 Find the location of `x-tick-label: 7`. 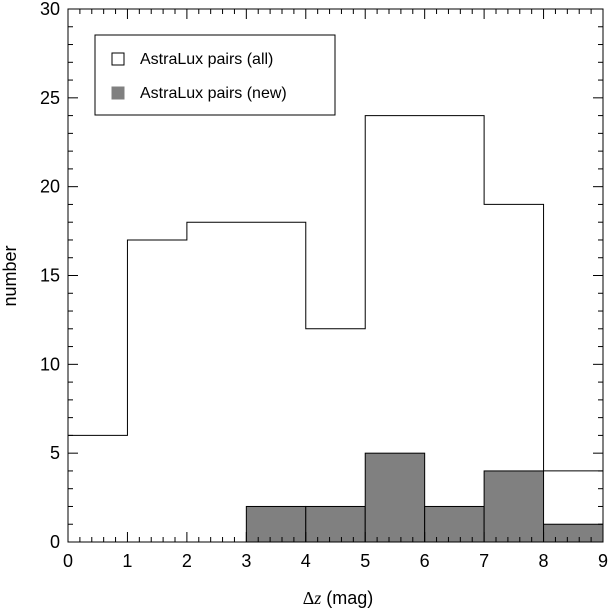

x-tick-label: 7 is located at coordinates (484, 561).